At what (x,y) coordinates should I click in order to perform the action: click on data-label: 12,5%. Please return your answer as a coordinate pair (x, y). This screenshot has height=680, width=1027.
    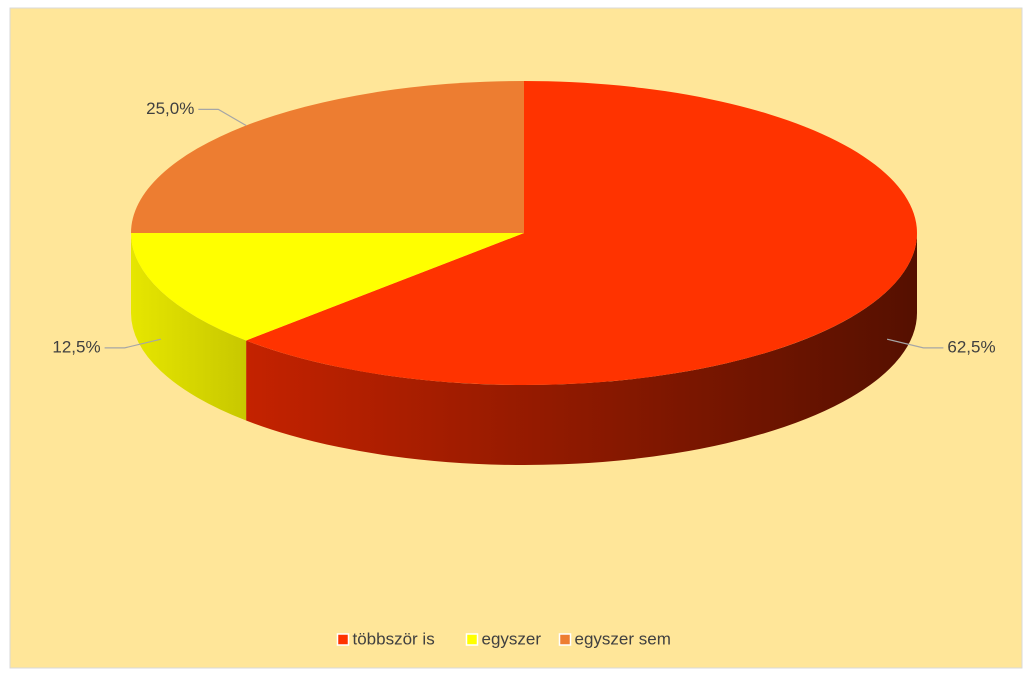
    Looking at the image, I should click on (76, 346).